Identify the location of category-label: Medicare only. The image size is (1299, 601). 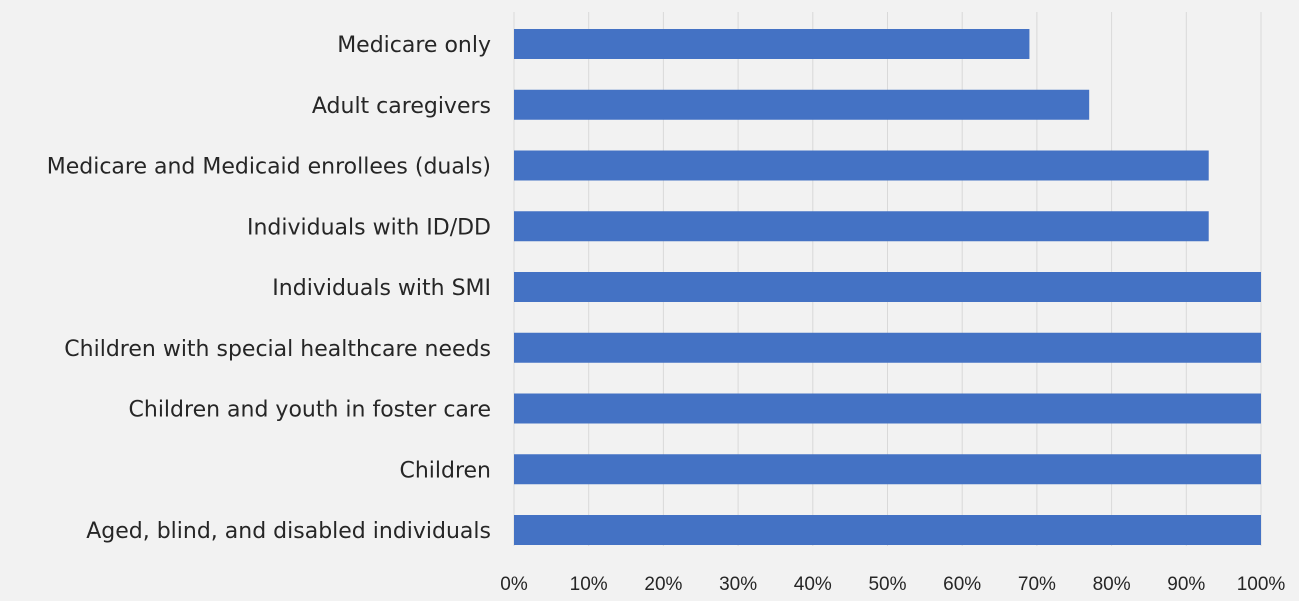
(414, 45).